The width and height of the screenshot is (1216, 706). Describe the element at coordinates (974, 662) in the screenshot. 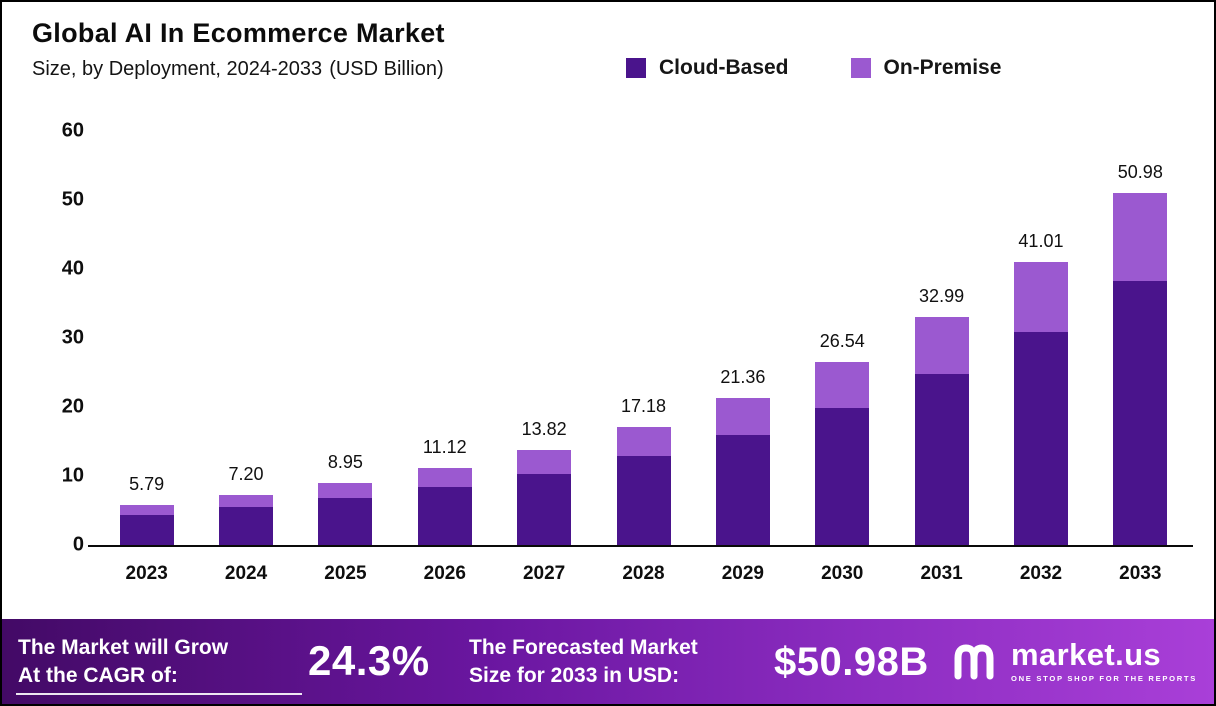

I see `marketus-logo-icon` at that location.